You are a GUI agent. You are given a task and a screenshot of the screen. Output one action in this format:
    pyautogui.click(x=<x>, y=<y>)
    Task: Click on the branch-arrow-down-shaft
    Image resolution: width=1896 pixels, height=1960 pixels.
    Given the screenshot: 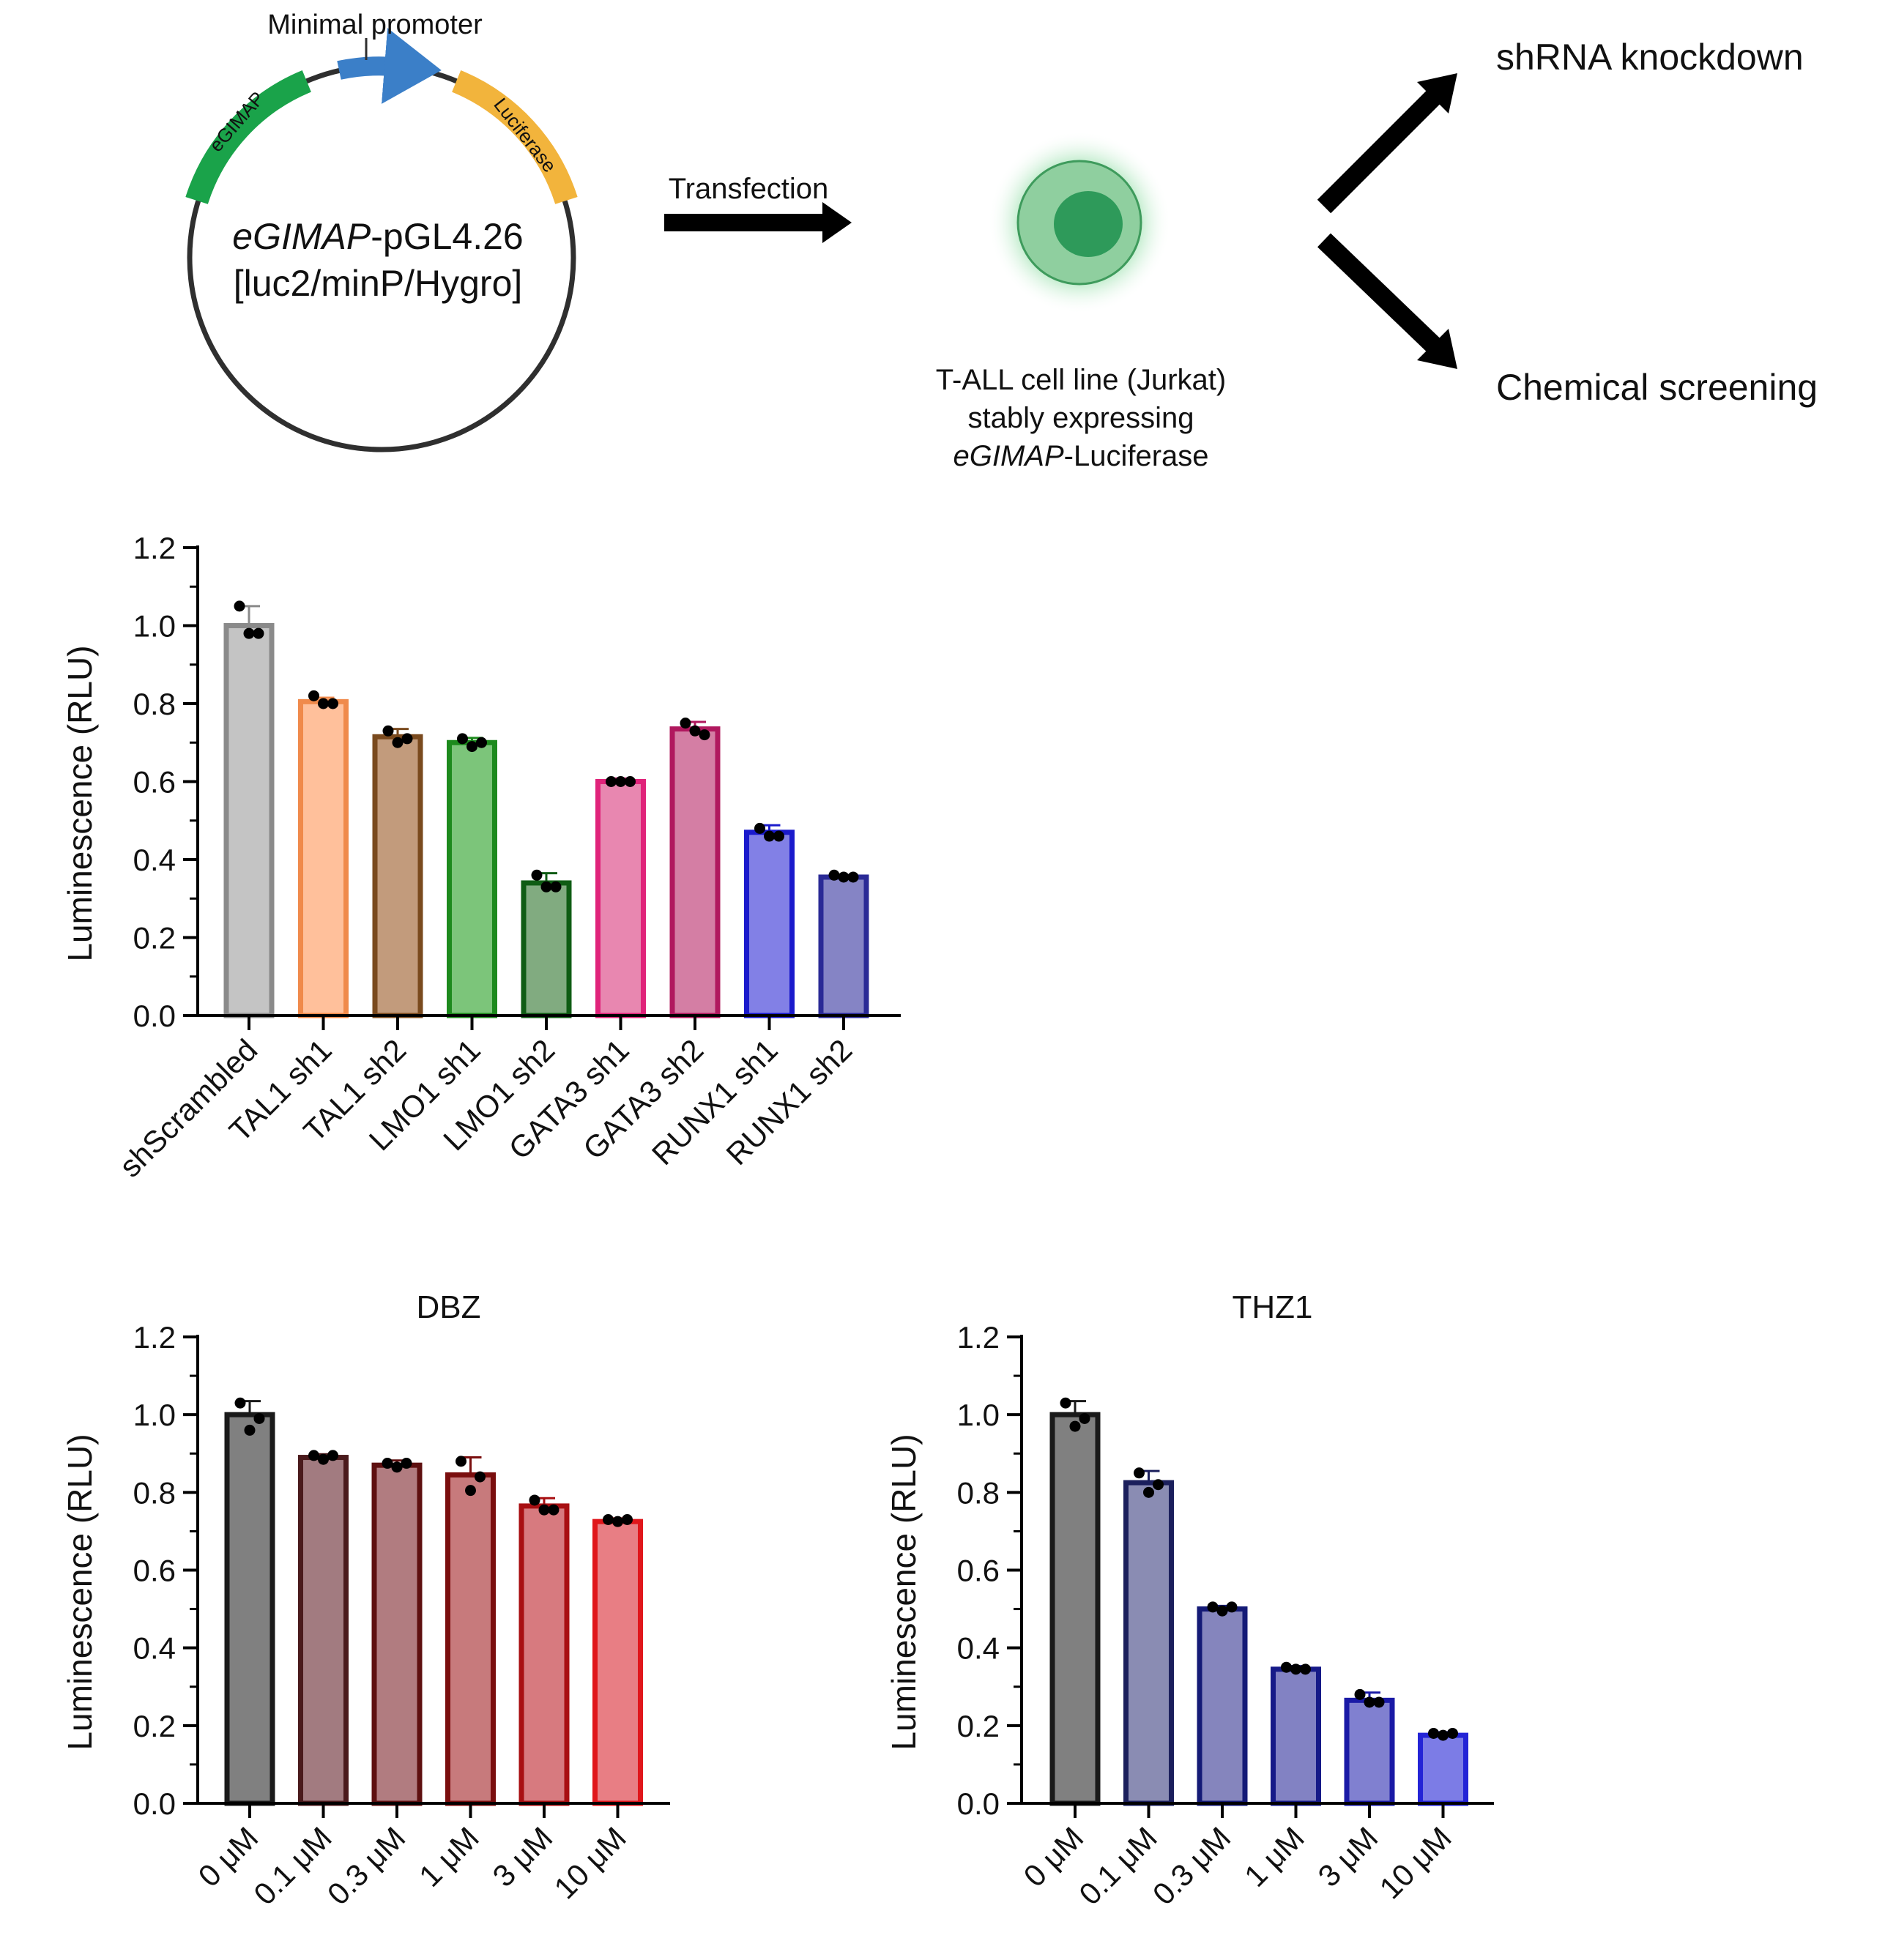 What is the action you would take?
    pyautogui.click(x=1379, y=293)
    